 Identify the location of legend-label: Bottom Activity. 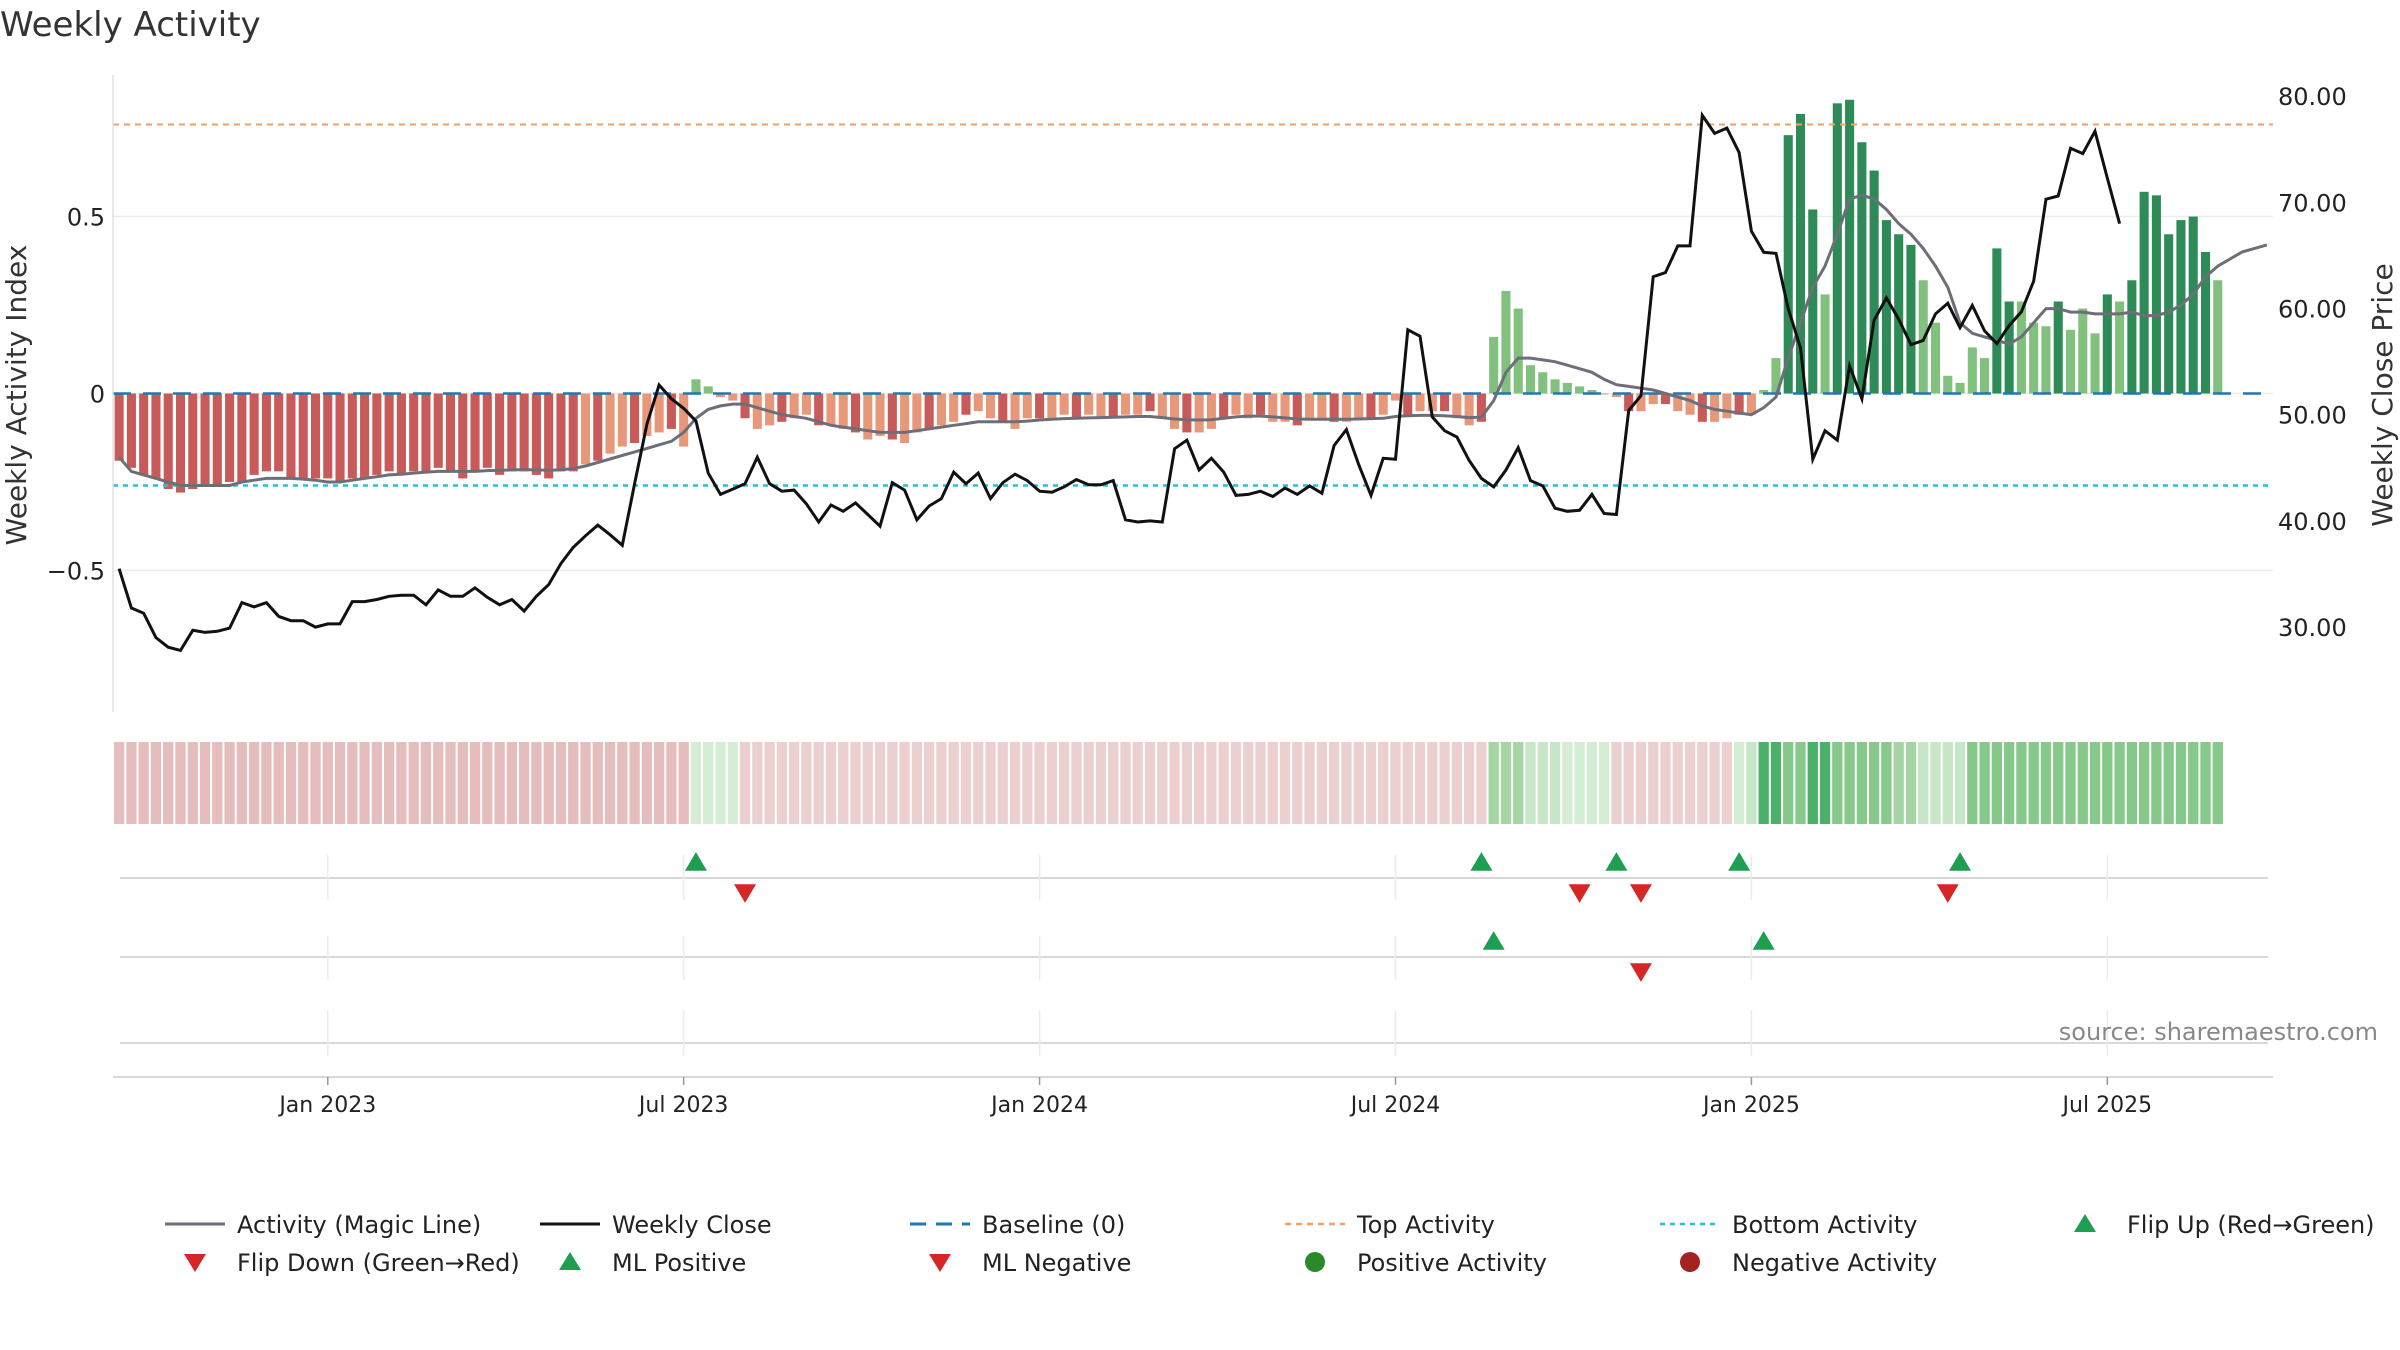
(1824, 1225).